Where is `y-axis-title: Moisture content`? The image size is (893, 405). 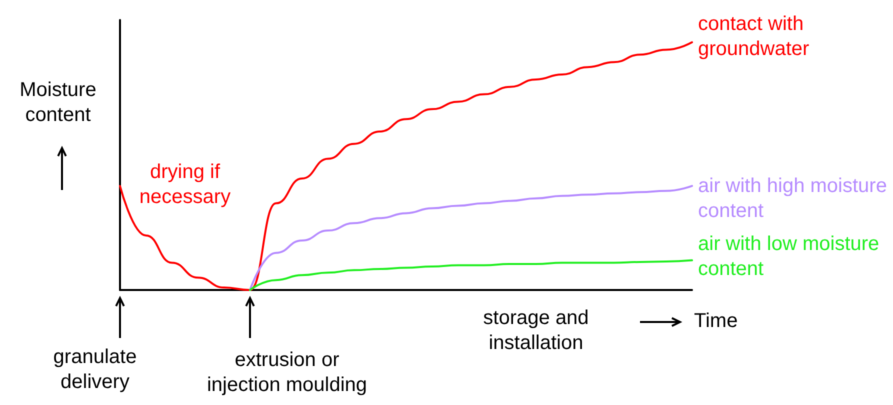
y-axis-title: Moisture content is located at coordinates (58, 103).